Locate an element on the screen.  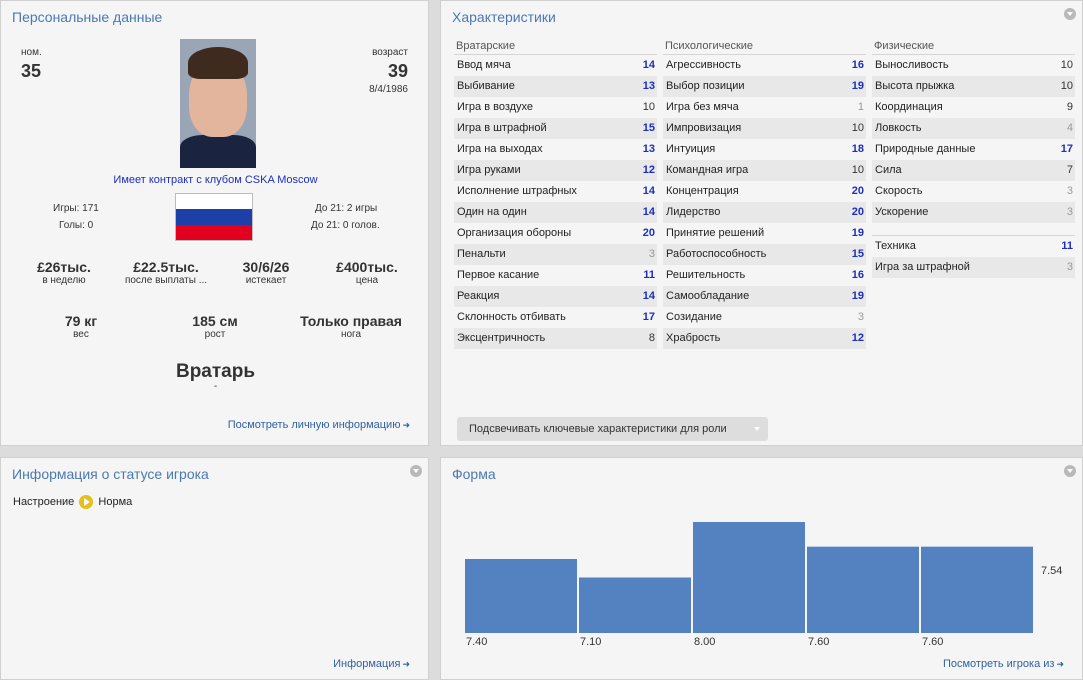
contract-link: Имеет контракт с клубом CSKA Moscow is located at coordinates (215, 180).